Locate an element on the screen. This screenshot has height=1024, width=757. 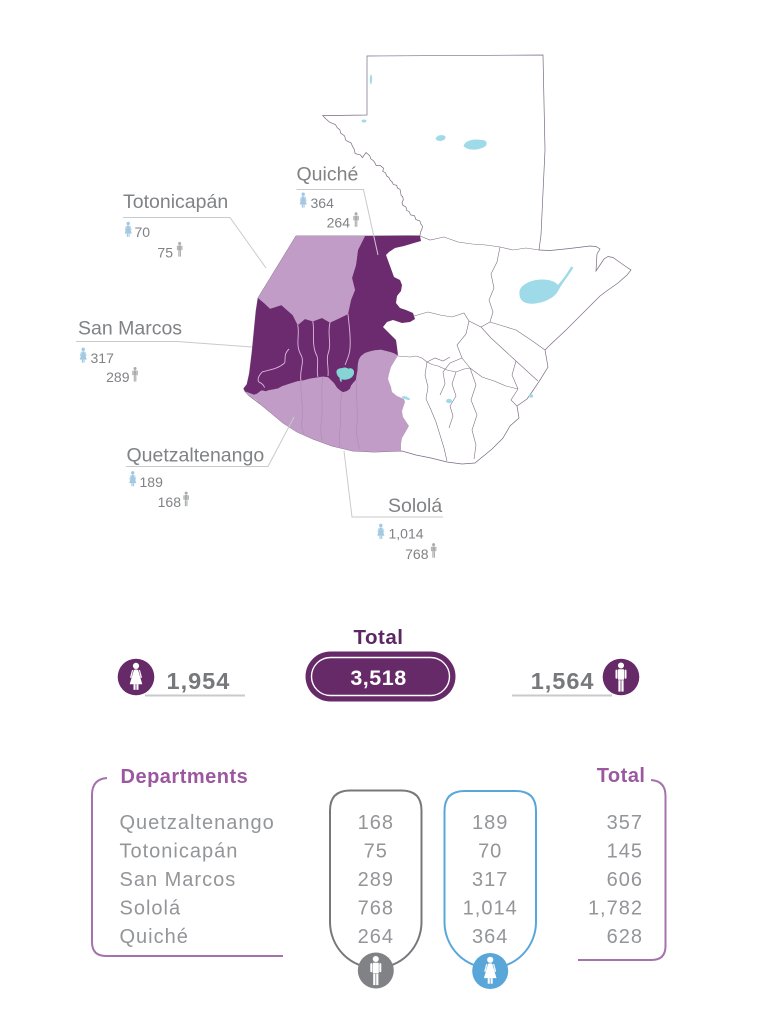
svg-text: 3,518 is located at coordinates (378, 678).